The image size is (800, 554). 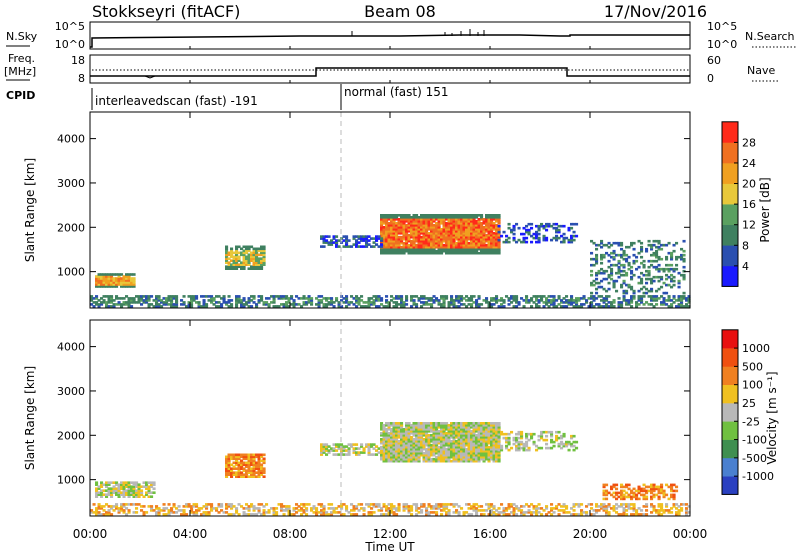 What do you see at coordinates (71, 183) in the screenshot?
I see `y-tick-label: 3000` at bounding box center [71, 183].